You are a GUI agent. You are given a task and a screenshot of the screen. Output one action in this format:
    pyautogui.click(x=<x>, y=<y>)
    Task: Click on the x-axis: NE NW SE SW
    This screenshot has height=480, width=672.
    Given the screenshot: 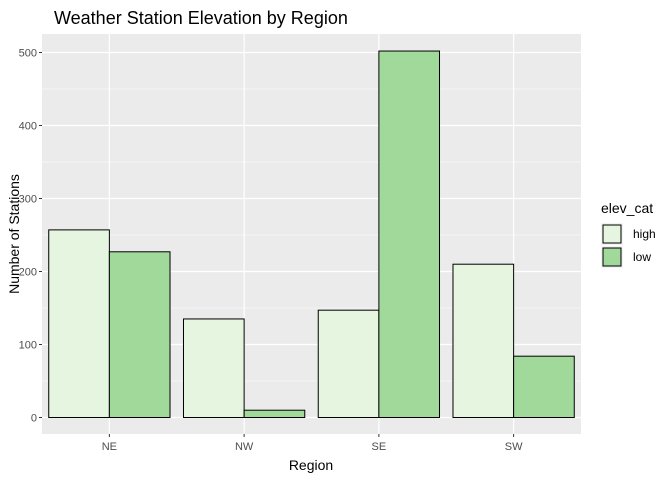 What is the action you would take?
    pyautogui.click(x=312, y=443)
    